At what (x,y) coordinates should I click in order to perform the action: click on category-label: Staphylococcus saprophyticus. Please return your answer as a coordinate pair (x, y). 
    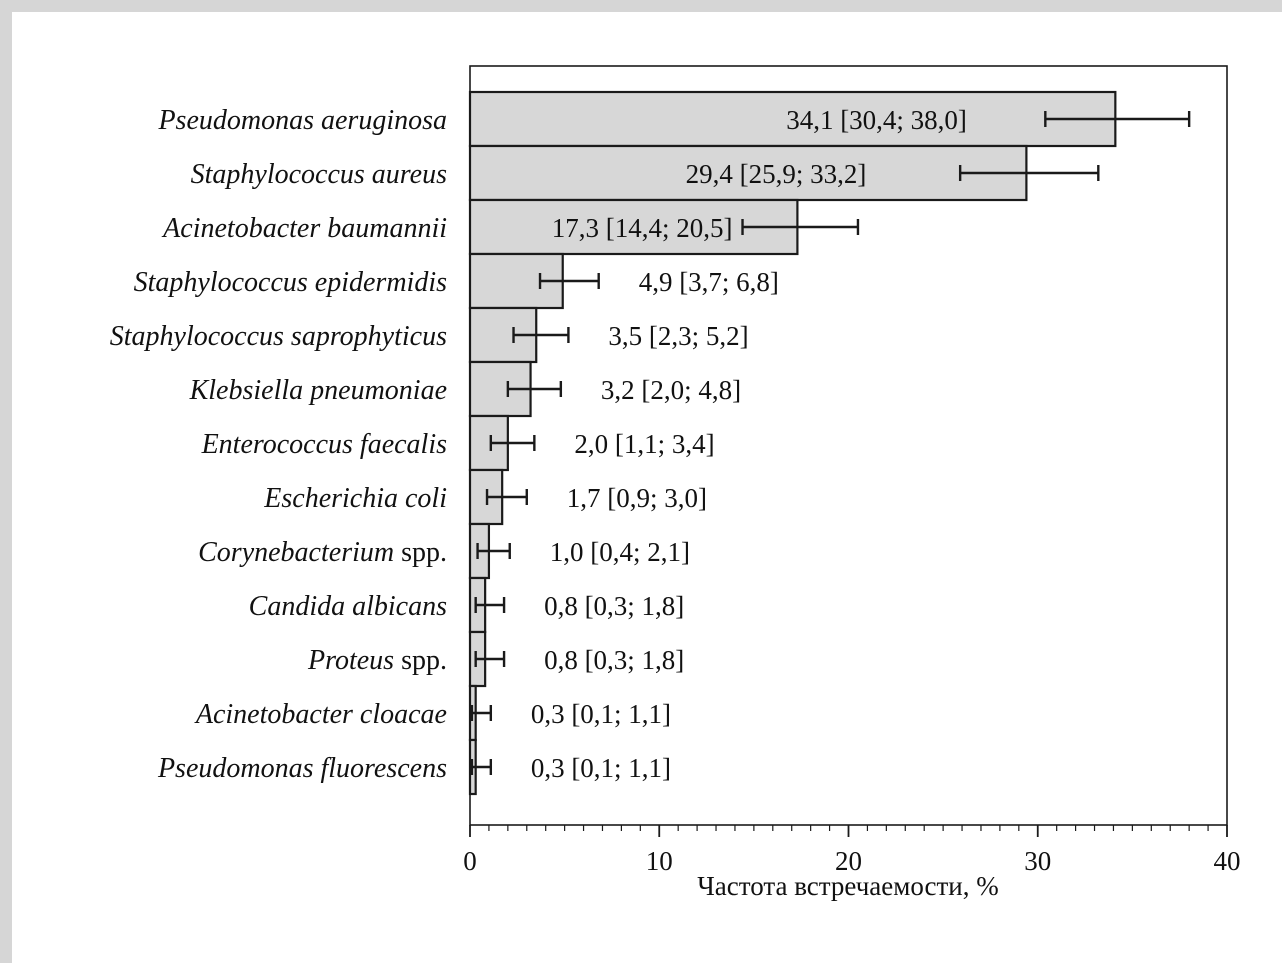
    Looking at the image, I should click on (278, 336).